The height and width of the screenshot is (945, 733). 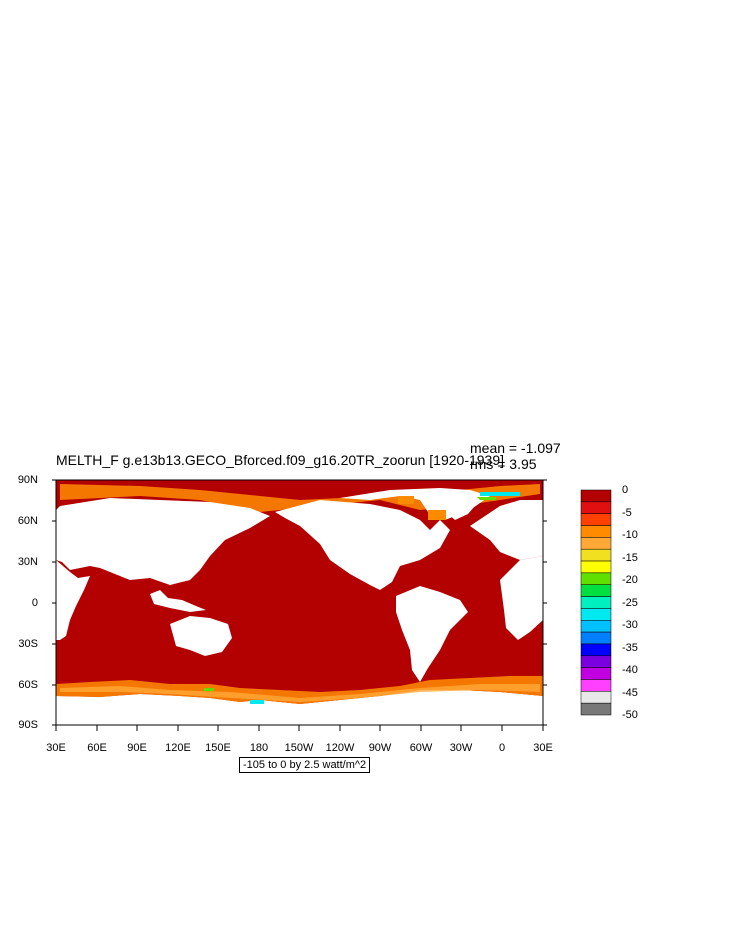 What do you see at coordinates (299, 728) in the screenshot?
I see `lon-ticks` at bounding box center [299, 728].